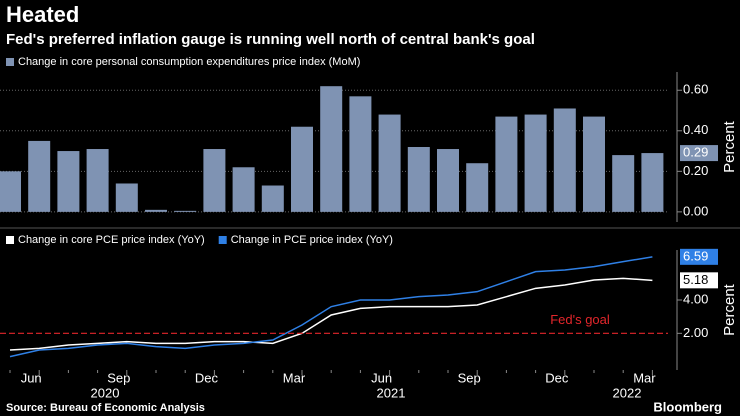  I want to click on y-tick-label: 0.00, so click(695, 210).